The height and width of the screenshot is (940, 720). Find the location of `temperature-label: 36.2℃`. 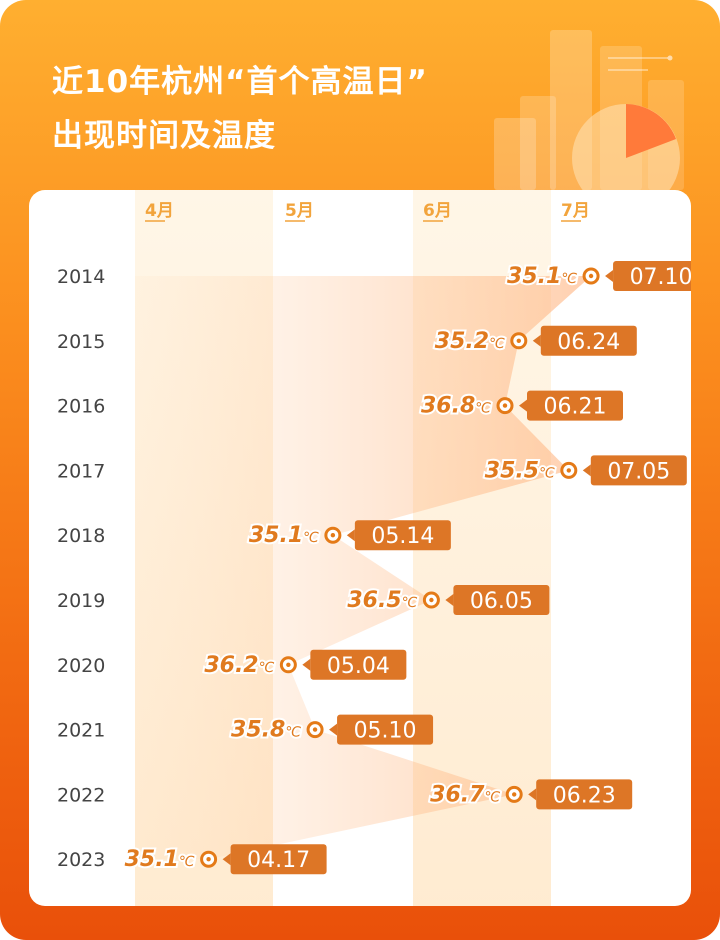

temperature-label: 36.2℃ is located at coordinates (239, 665).